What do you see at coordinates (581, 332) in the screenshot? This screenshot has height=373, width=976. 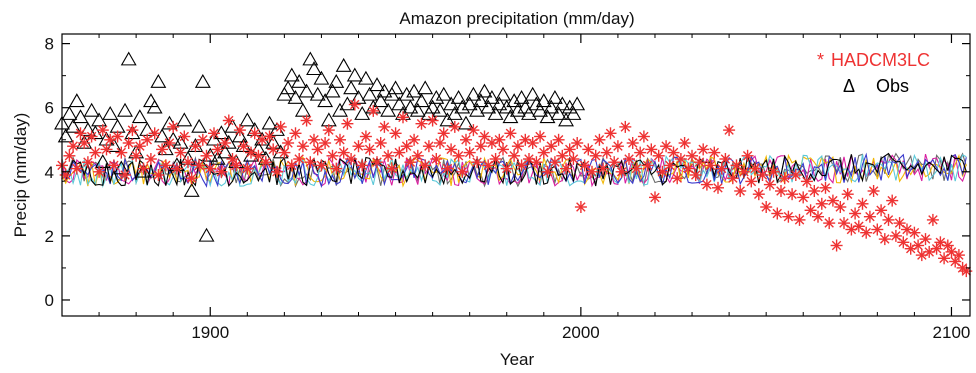 I see `x-tick-label: 2000` at bounding box center [581, 332].